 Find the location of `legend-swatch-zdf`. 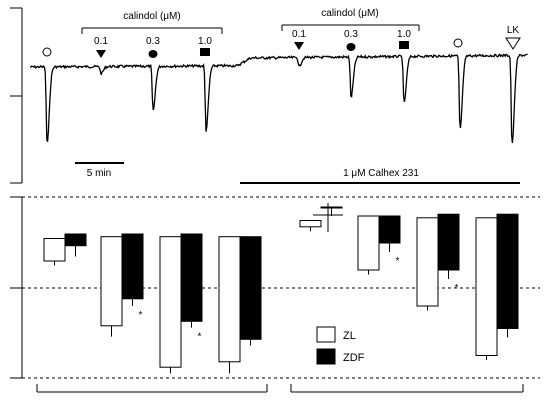

legend-swatch-zdf is located at coordinates (326, 356).